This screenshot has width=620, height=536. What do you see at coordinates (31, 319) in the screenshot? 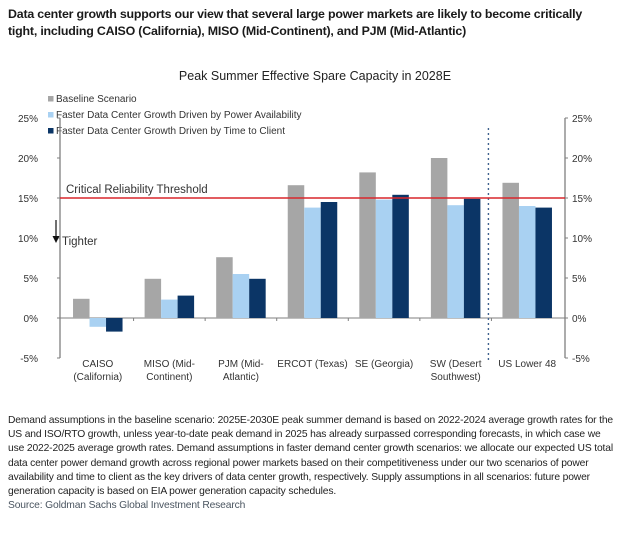
I see `left-y-tick-label: 0%` at bounding box center [31, 319].